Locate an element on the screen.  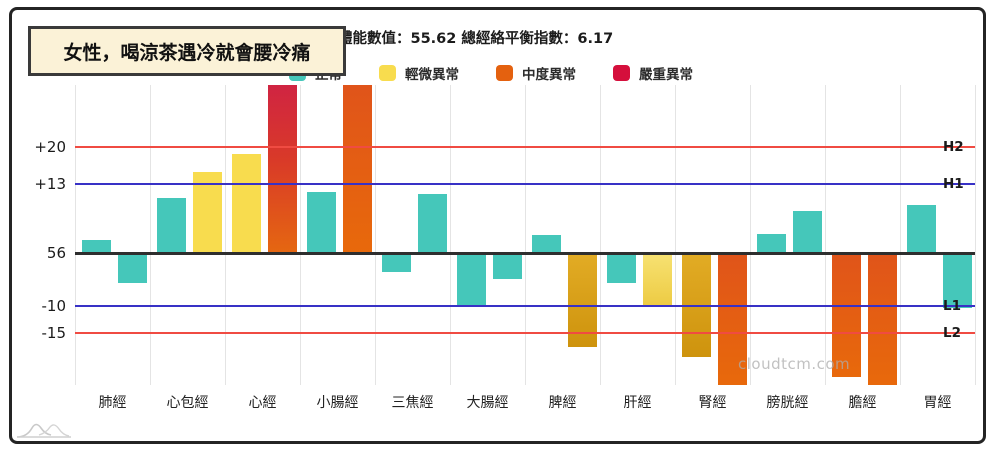
y-axis-label: -10 is located at coordinates (54, 306).